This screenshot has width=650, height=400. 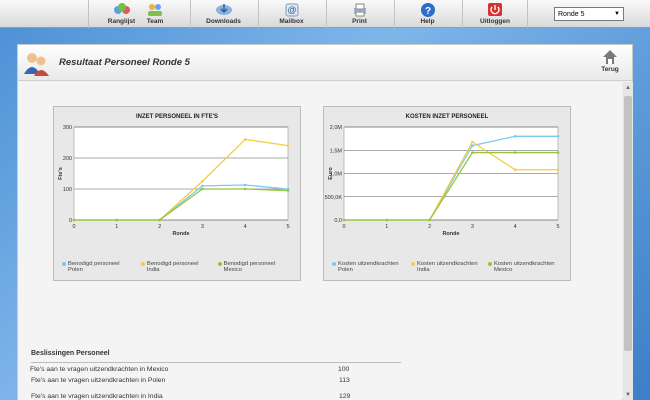 I want to click on vertical-scrollbar: ▲ ▼, so click(x=628, y=241).